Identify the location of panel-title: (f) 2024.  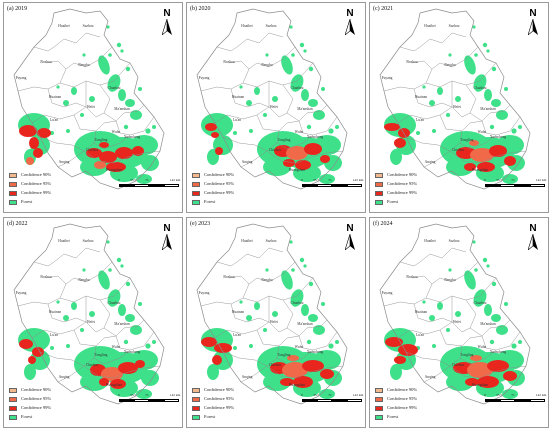
(383, 224).